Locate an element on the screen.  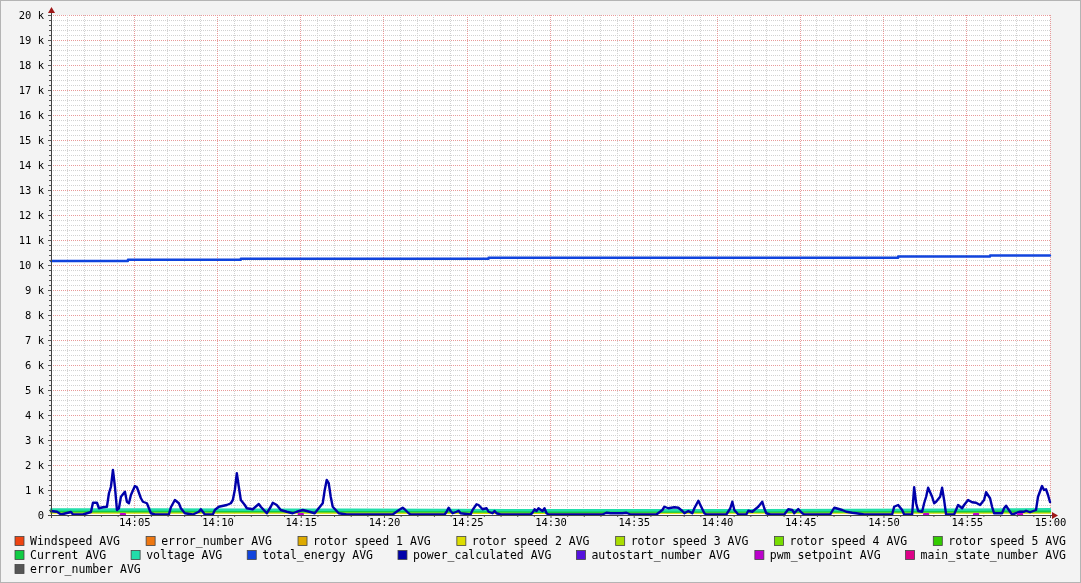
y-tick-label: 11 k is located at coordinates (31, 239).